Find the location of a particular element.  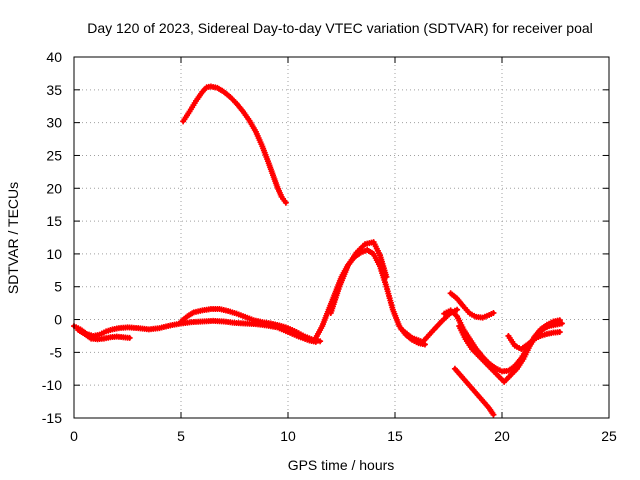

series-track-d is located at coordinates (234, 144).